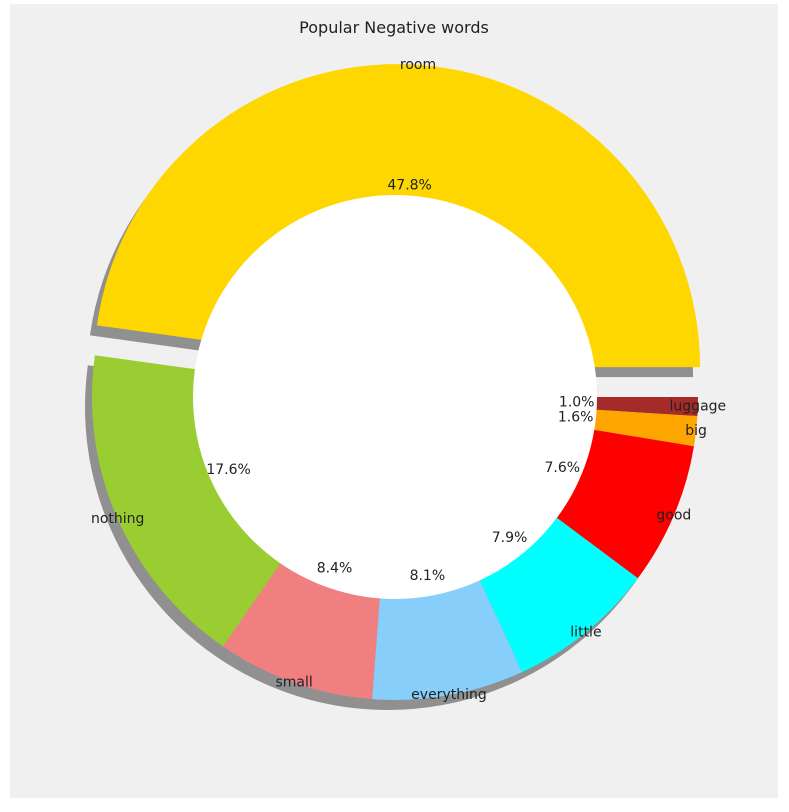  What do you see at coordinates (228, 470) in the screenshot?
I see `slice-percent-nothing: 17.6%` at bounding box center [228, 470].